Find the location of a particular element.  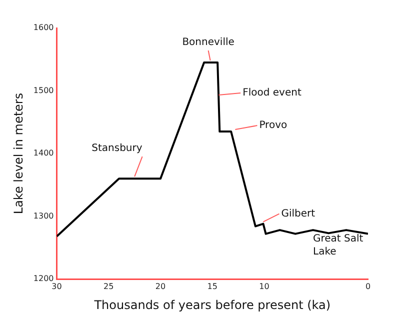

y-tick-label: 1500 is located at coordinates (43, 90).